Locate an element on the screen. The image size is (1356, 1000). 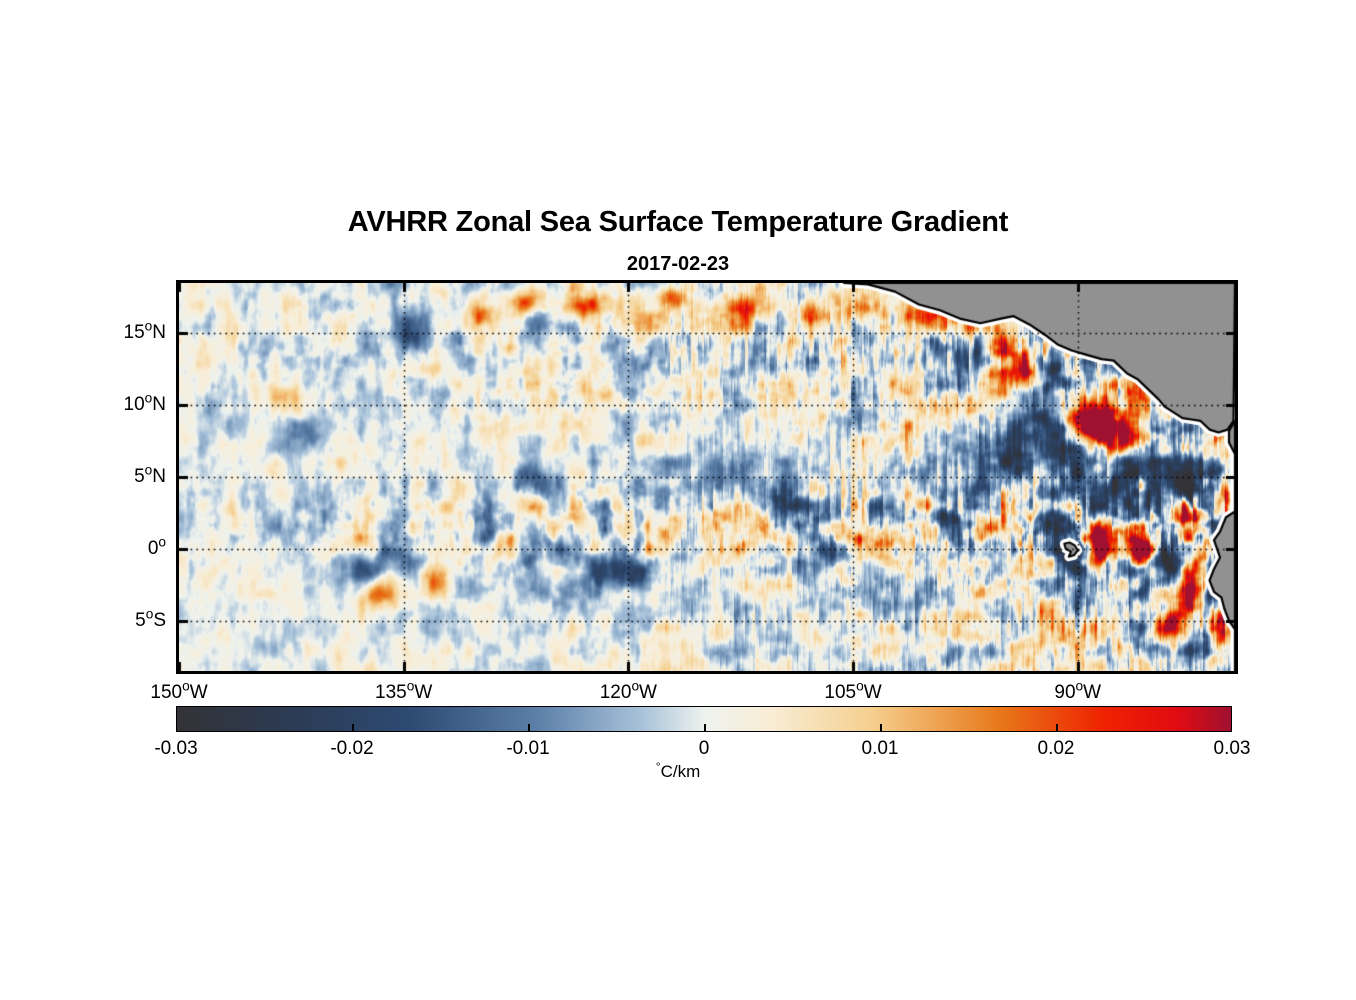
y-tick-label-2: 5oN is located at coordinates (150, 474).